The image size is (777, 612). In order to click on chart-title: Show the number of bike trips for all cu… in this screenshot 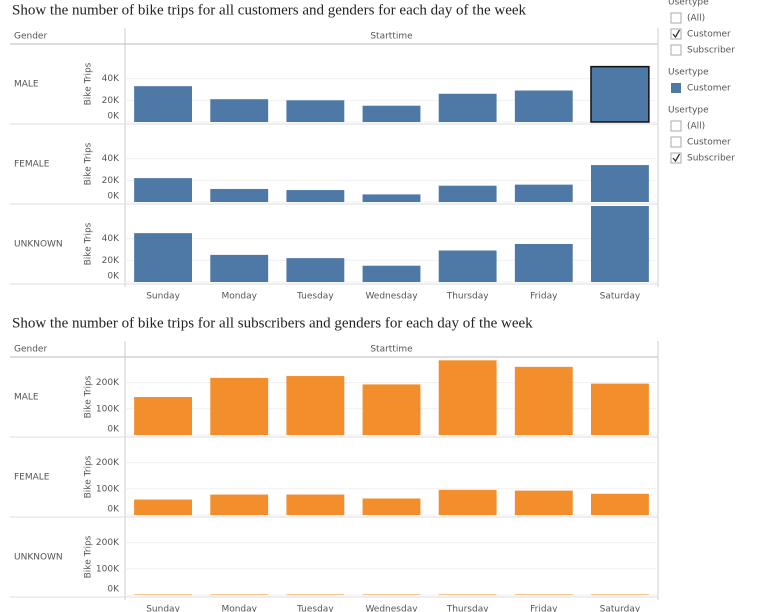, I will do `click(269, 10)`.